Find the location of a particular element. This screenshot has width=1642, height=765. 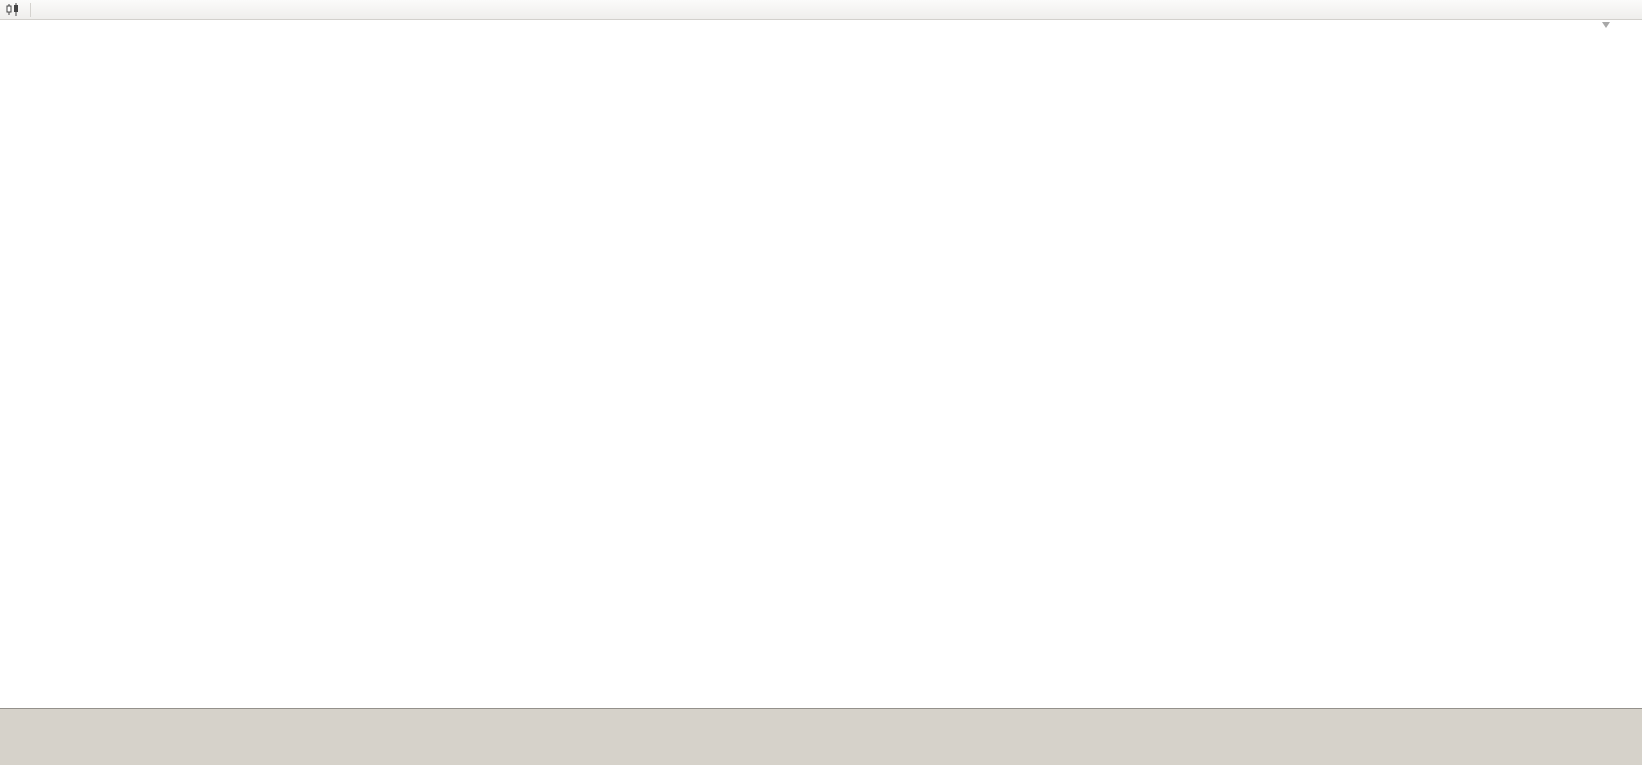

price-axis is located at coordinates (1611, 354).